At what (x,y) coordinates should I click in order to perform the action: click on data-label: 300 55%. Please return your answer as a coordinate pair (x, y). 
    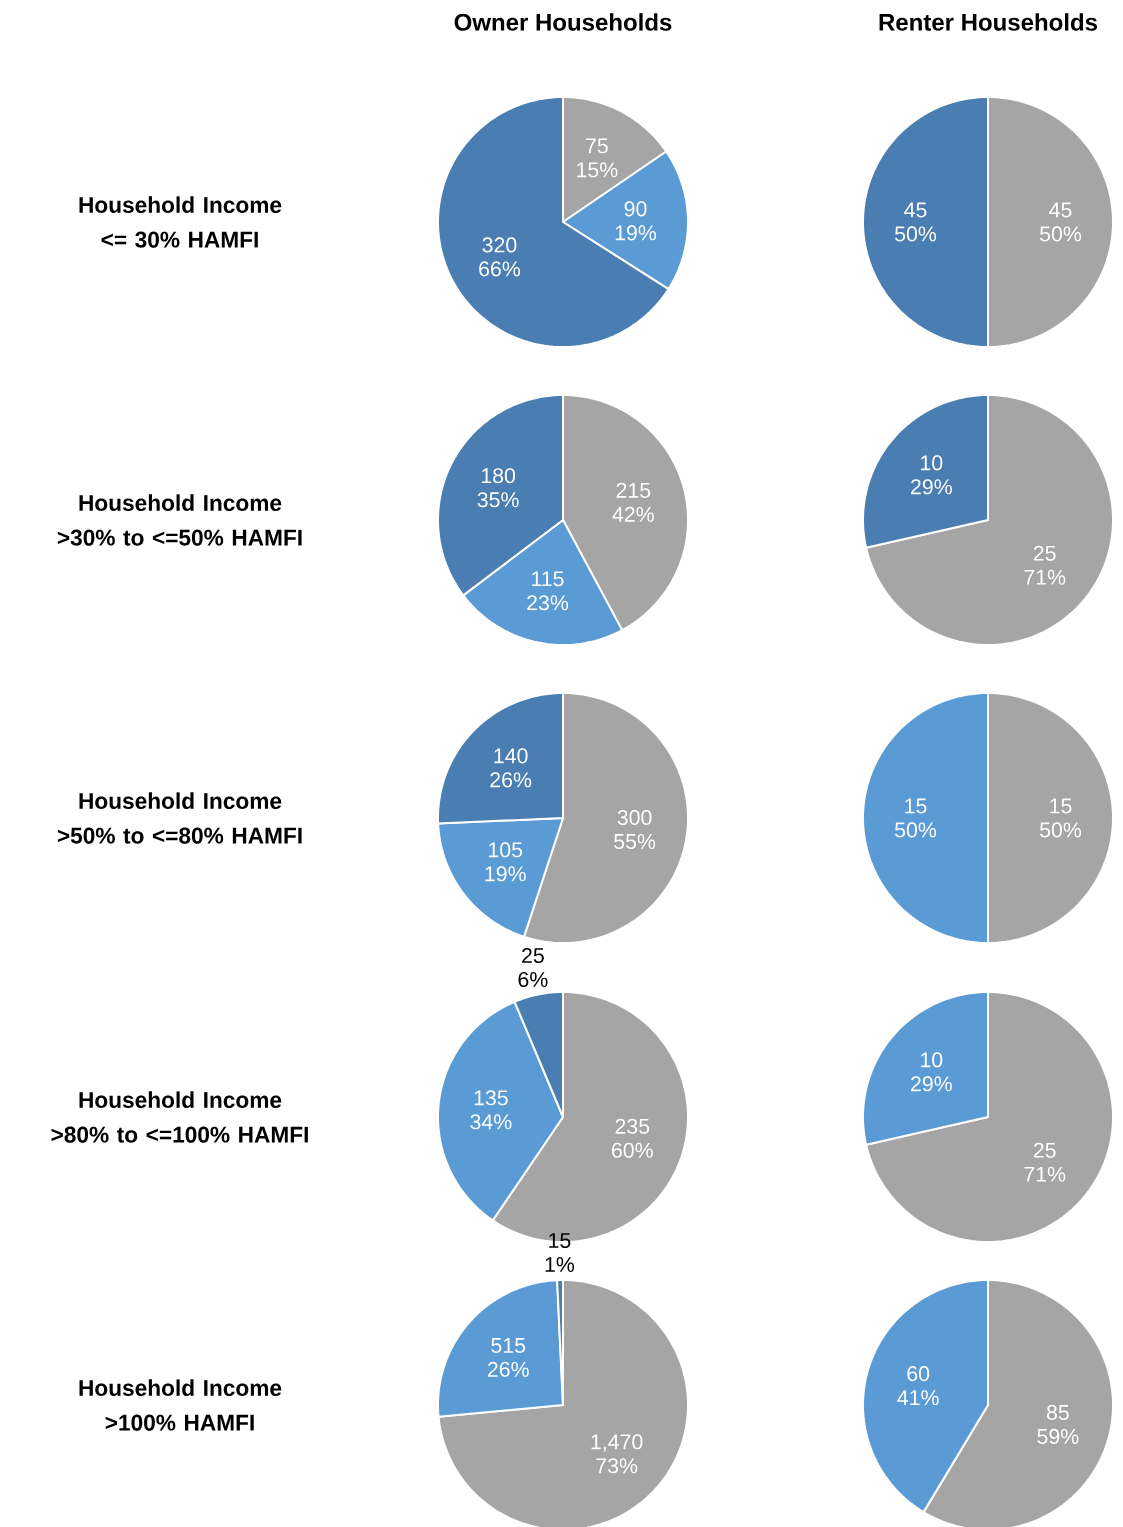
    Looking at the image, I should click on (635, 829).